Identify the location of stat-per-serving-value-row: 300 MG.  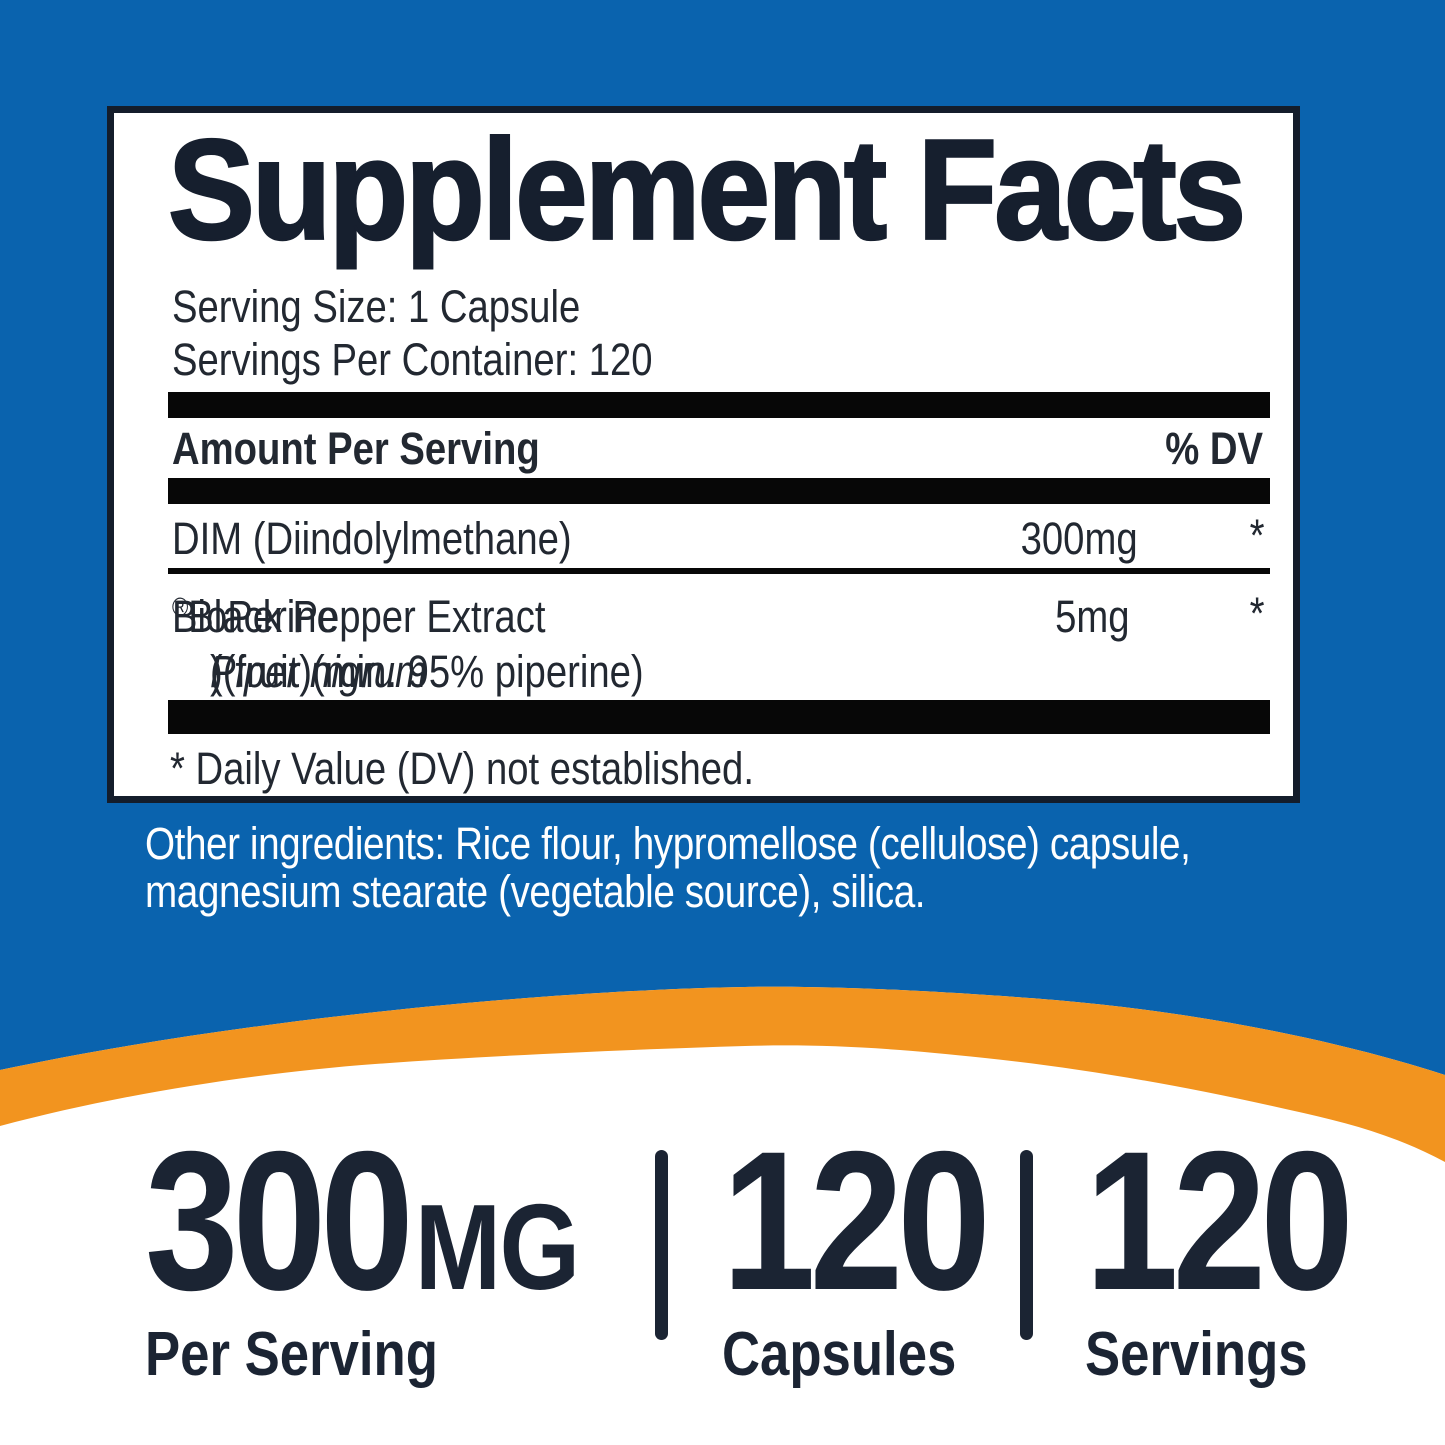
(362, 1220).